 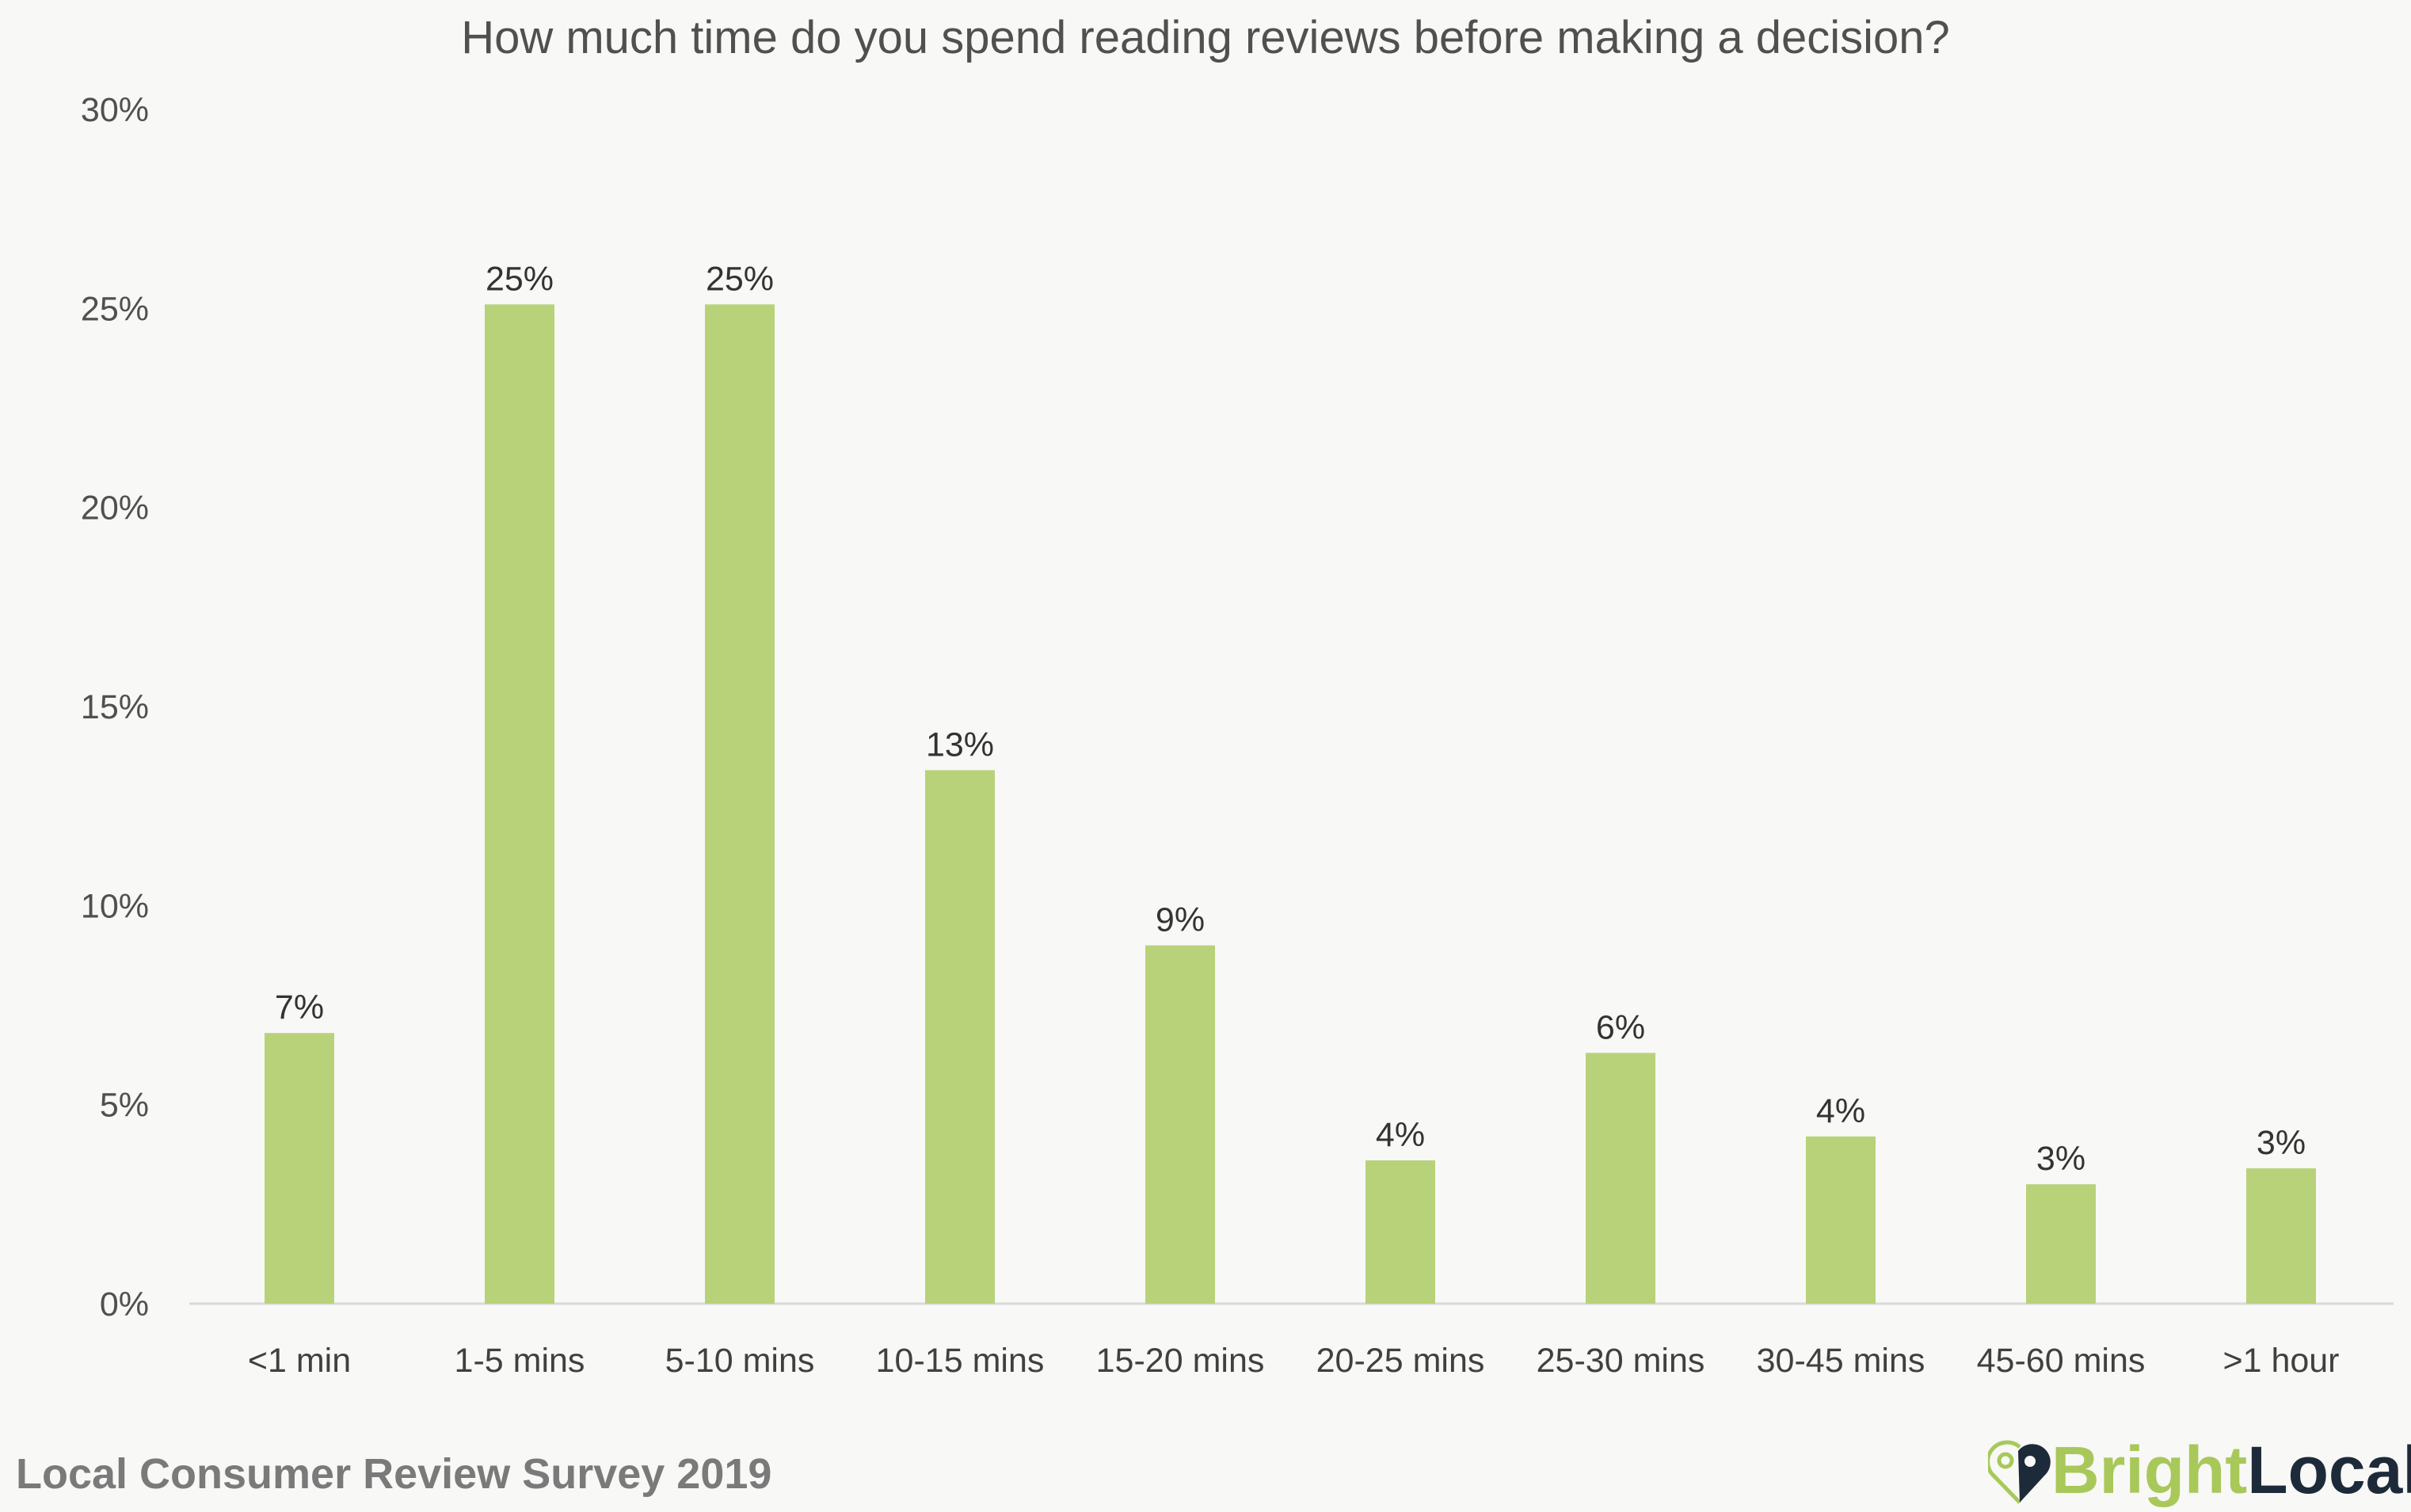 I want to click on x-tick-label: 25-30 mins, so click(x=1621, y=1361).